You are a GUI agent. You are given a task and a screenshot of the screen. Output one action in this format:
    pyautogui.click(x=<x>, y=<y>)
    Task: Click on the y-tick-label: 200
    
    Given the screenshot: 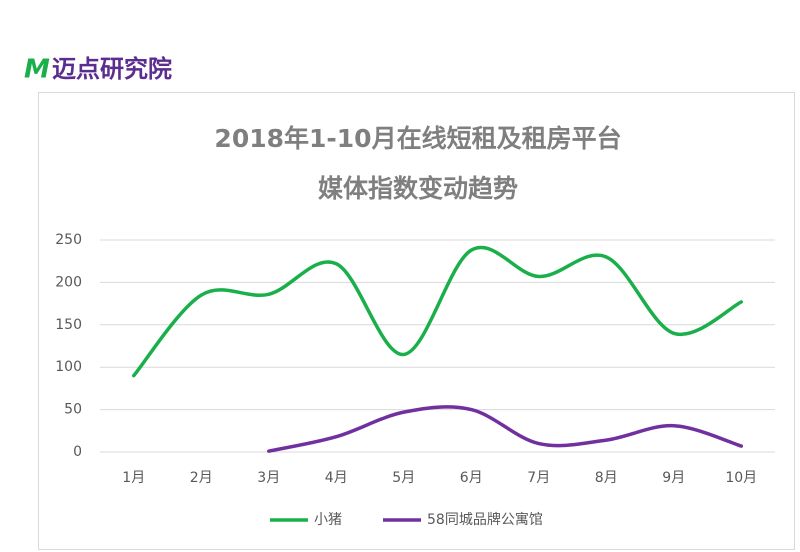 What is the action you would take?
    pyautogui.click(x=68, y=282)
    